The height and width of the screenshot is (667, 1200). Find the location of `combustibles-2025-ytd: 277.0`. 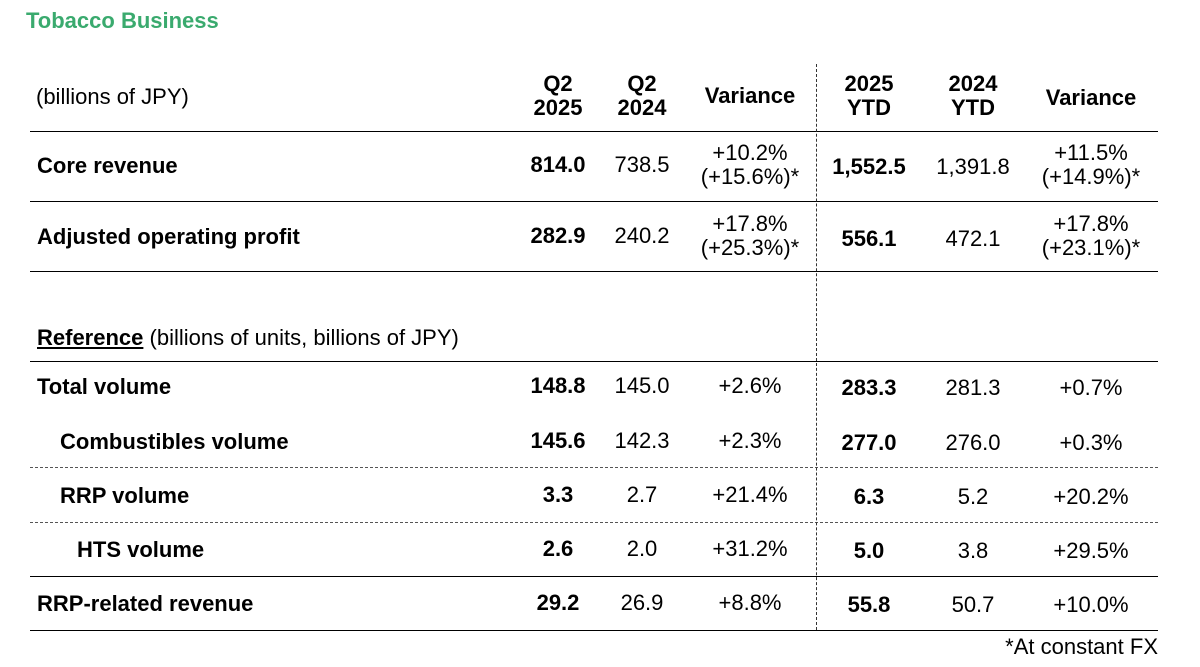

combustibles-2025-ytd: 277.0 is located at coordinates (869, 442).